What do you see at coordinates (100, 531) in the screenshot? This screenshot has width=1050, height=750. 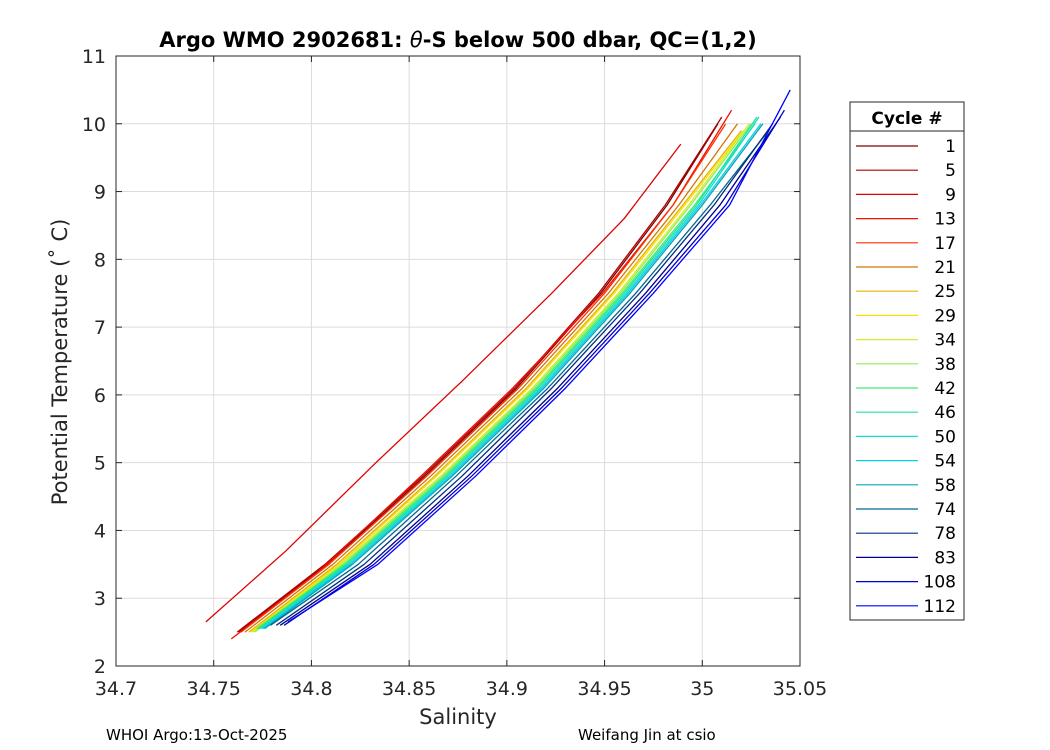 I see `y-tick-label: 4` at bounding box center [100, 531].